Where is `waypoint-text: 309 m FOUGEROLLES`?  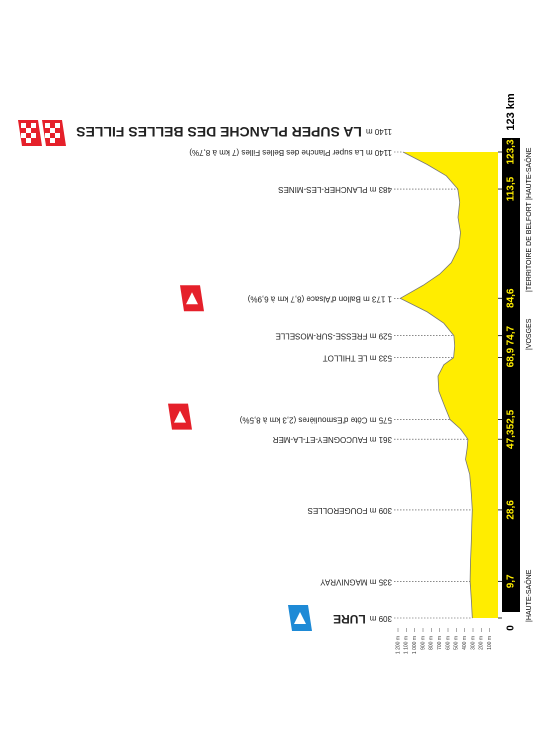 waypoint-text: 309 m FOUGEROLLES is located at coordinates (350, 510).